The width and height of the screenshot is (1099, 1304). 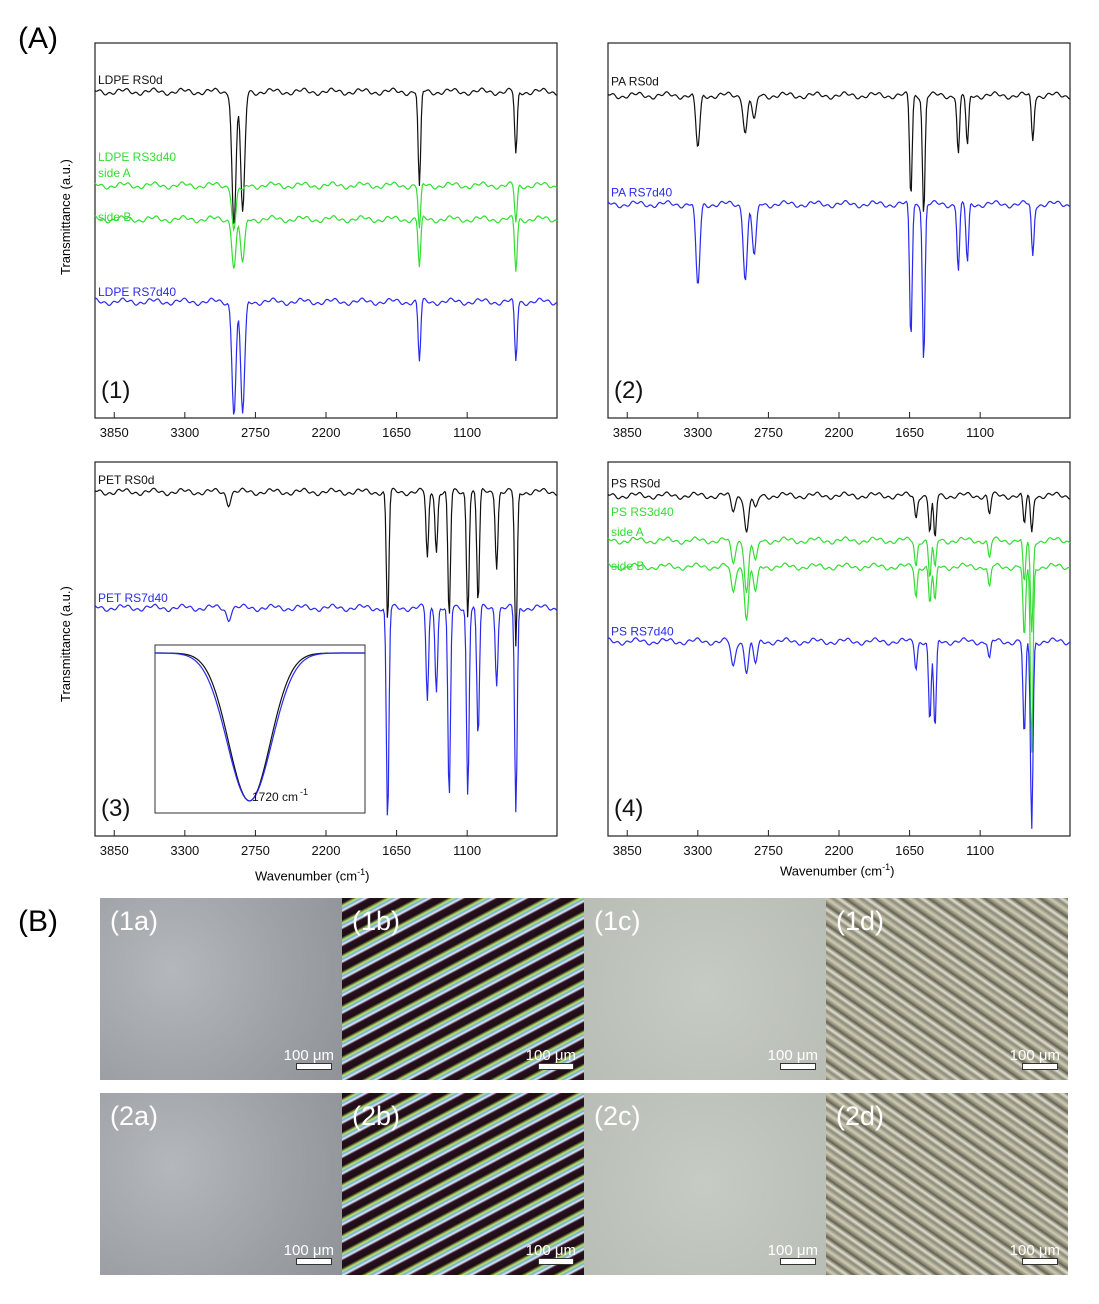 What do you see at coordinates (137, 157) in the screenshot?
I see `series-label: LDPE RS3d40` at bounding box center [137, 157].